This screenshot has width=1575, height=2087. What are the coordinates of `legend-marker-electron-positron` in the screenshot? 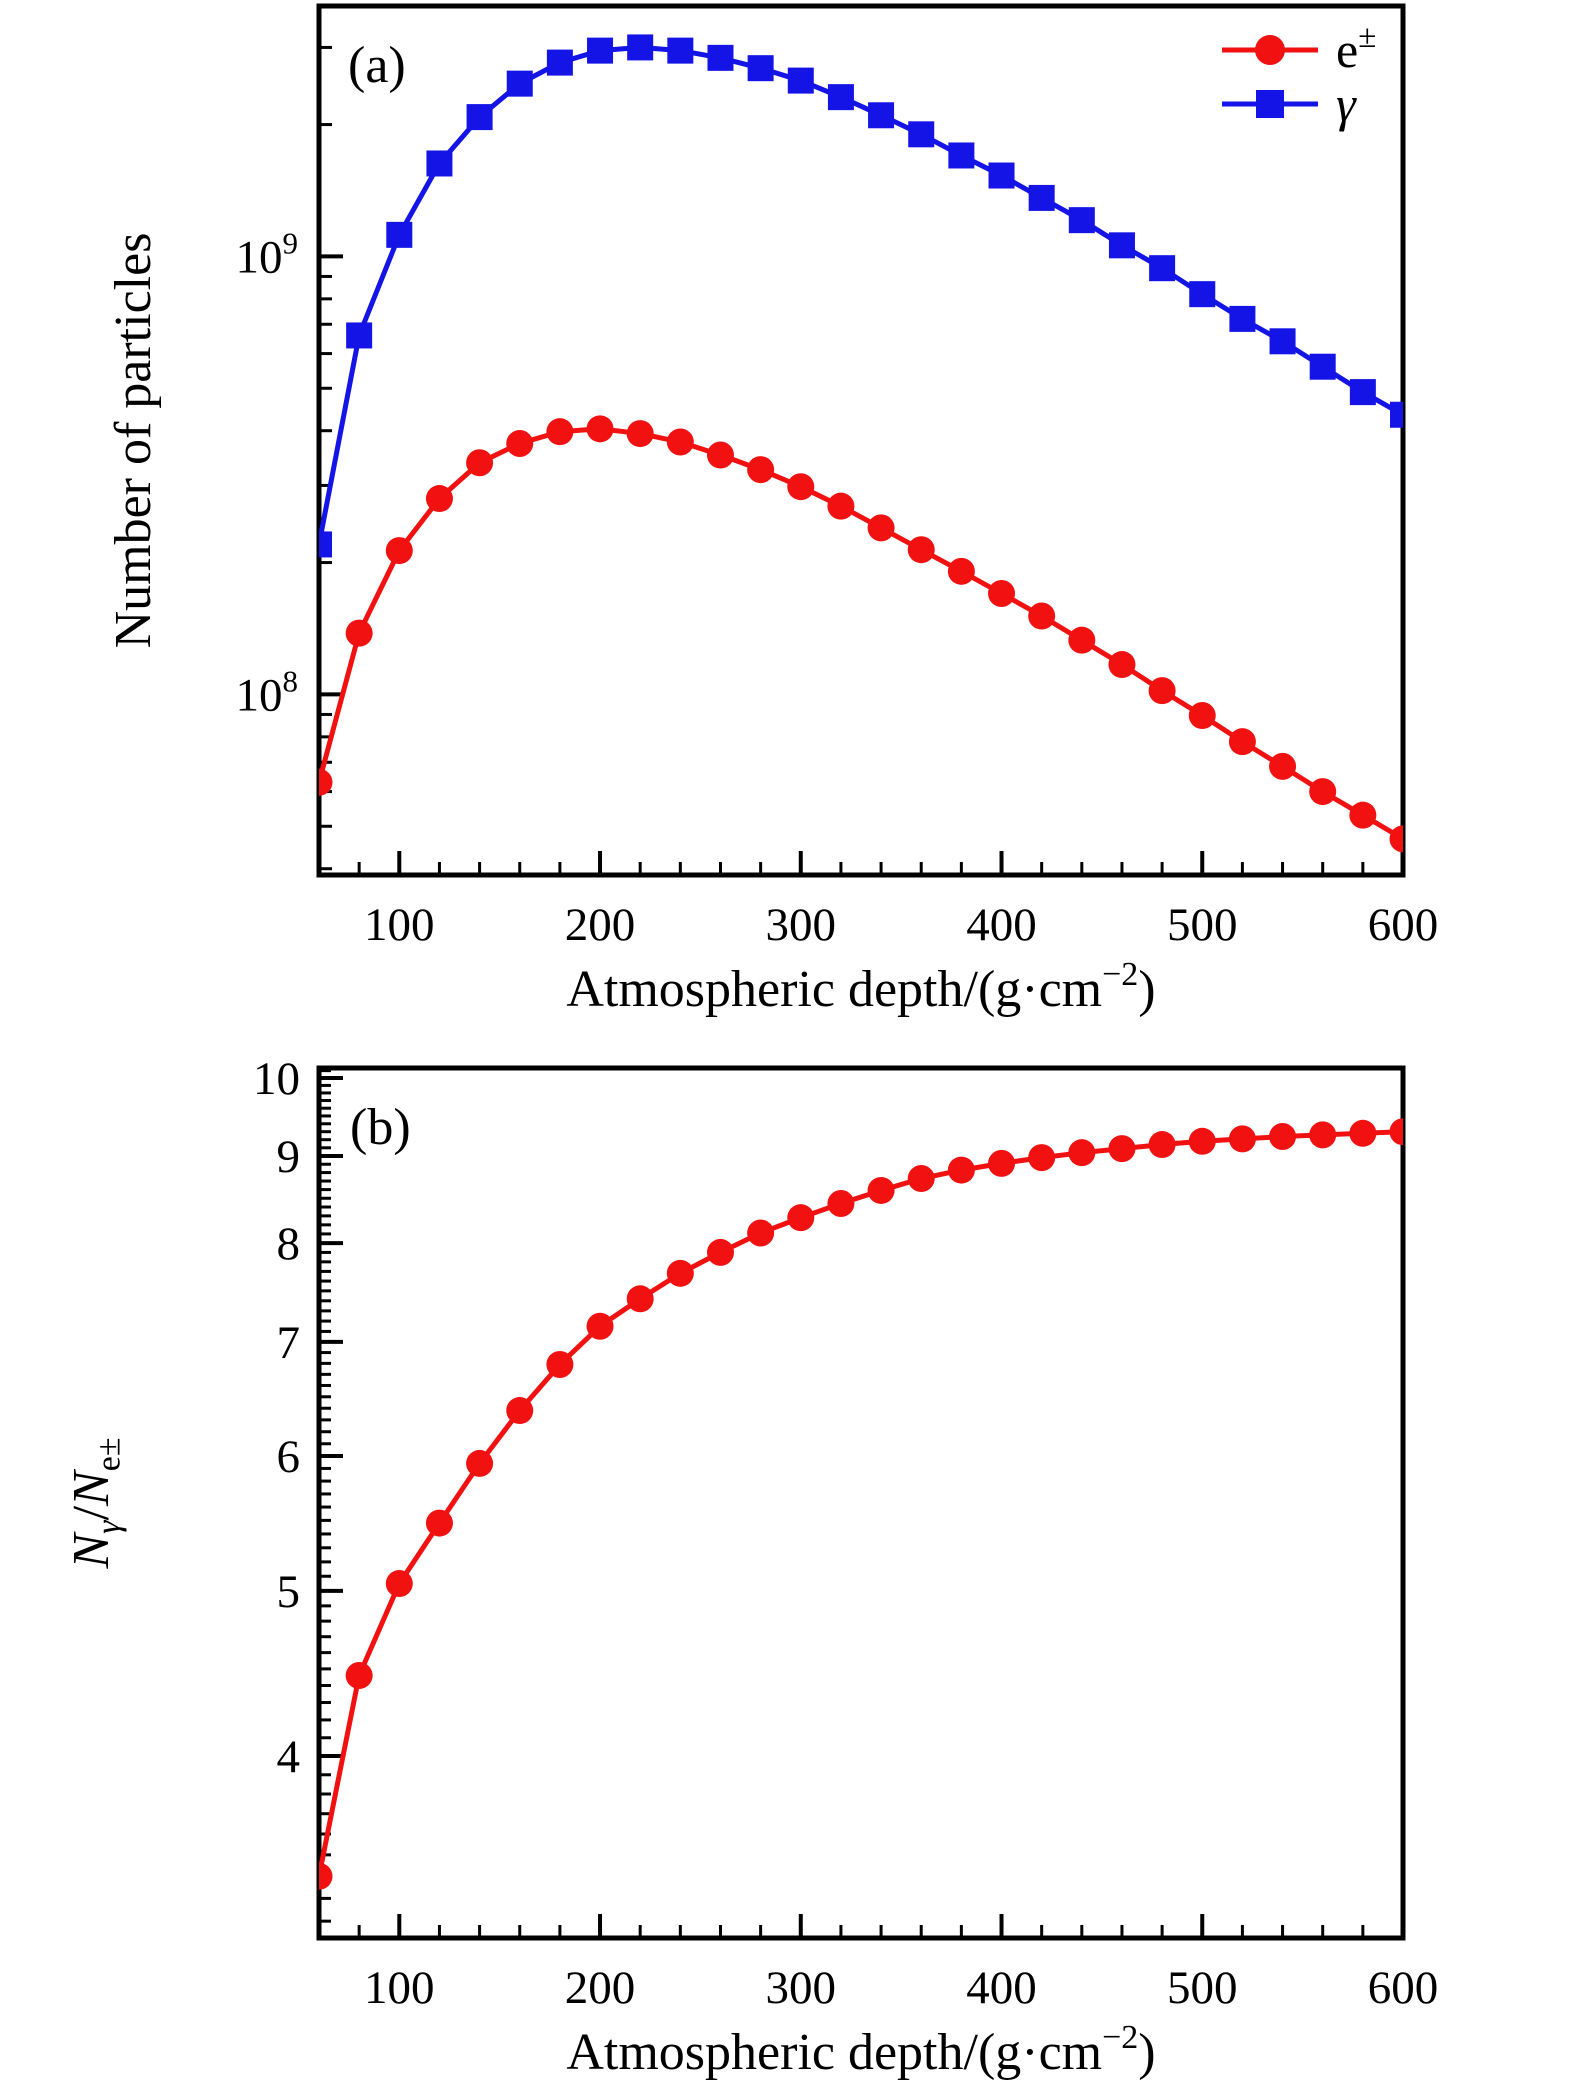 It's located at (1270, 50).